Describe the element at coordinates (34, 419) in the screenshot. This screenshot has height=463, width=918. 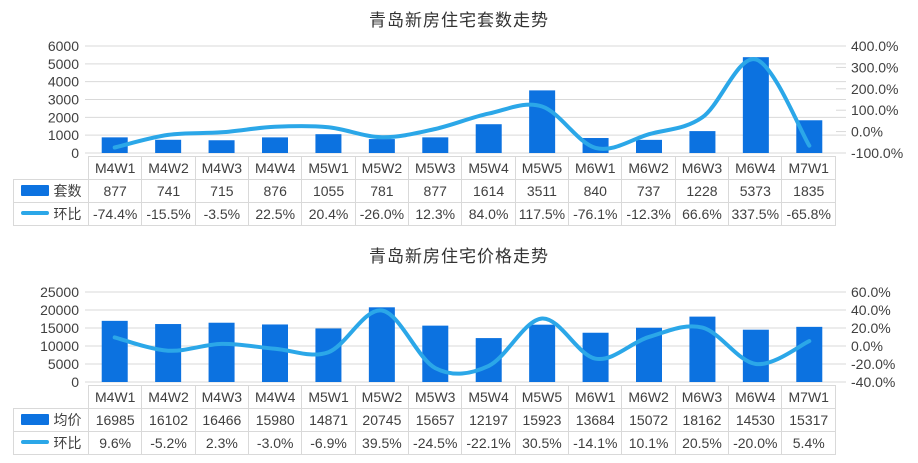
I see `bar-legend-swatch-icon` at that location.